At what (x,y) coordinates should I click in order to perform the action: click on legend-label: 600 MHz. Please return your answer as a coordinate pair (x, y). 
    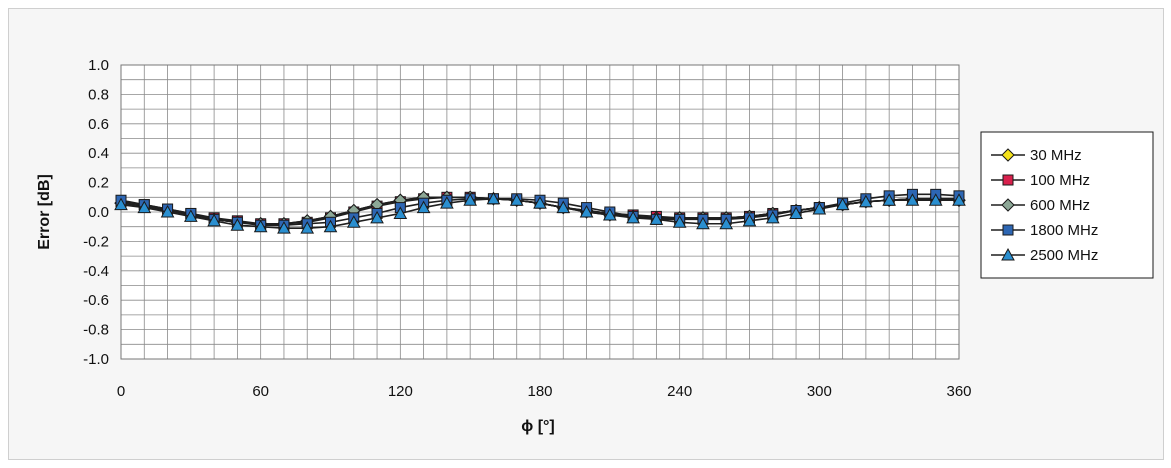
    Looking at the image, I should click on (1060, 205).